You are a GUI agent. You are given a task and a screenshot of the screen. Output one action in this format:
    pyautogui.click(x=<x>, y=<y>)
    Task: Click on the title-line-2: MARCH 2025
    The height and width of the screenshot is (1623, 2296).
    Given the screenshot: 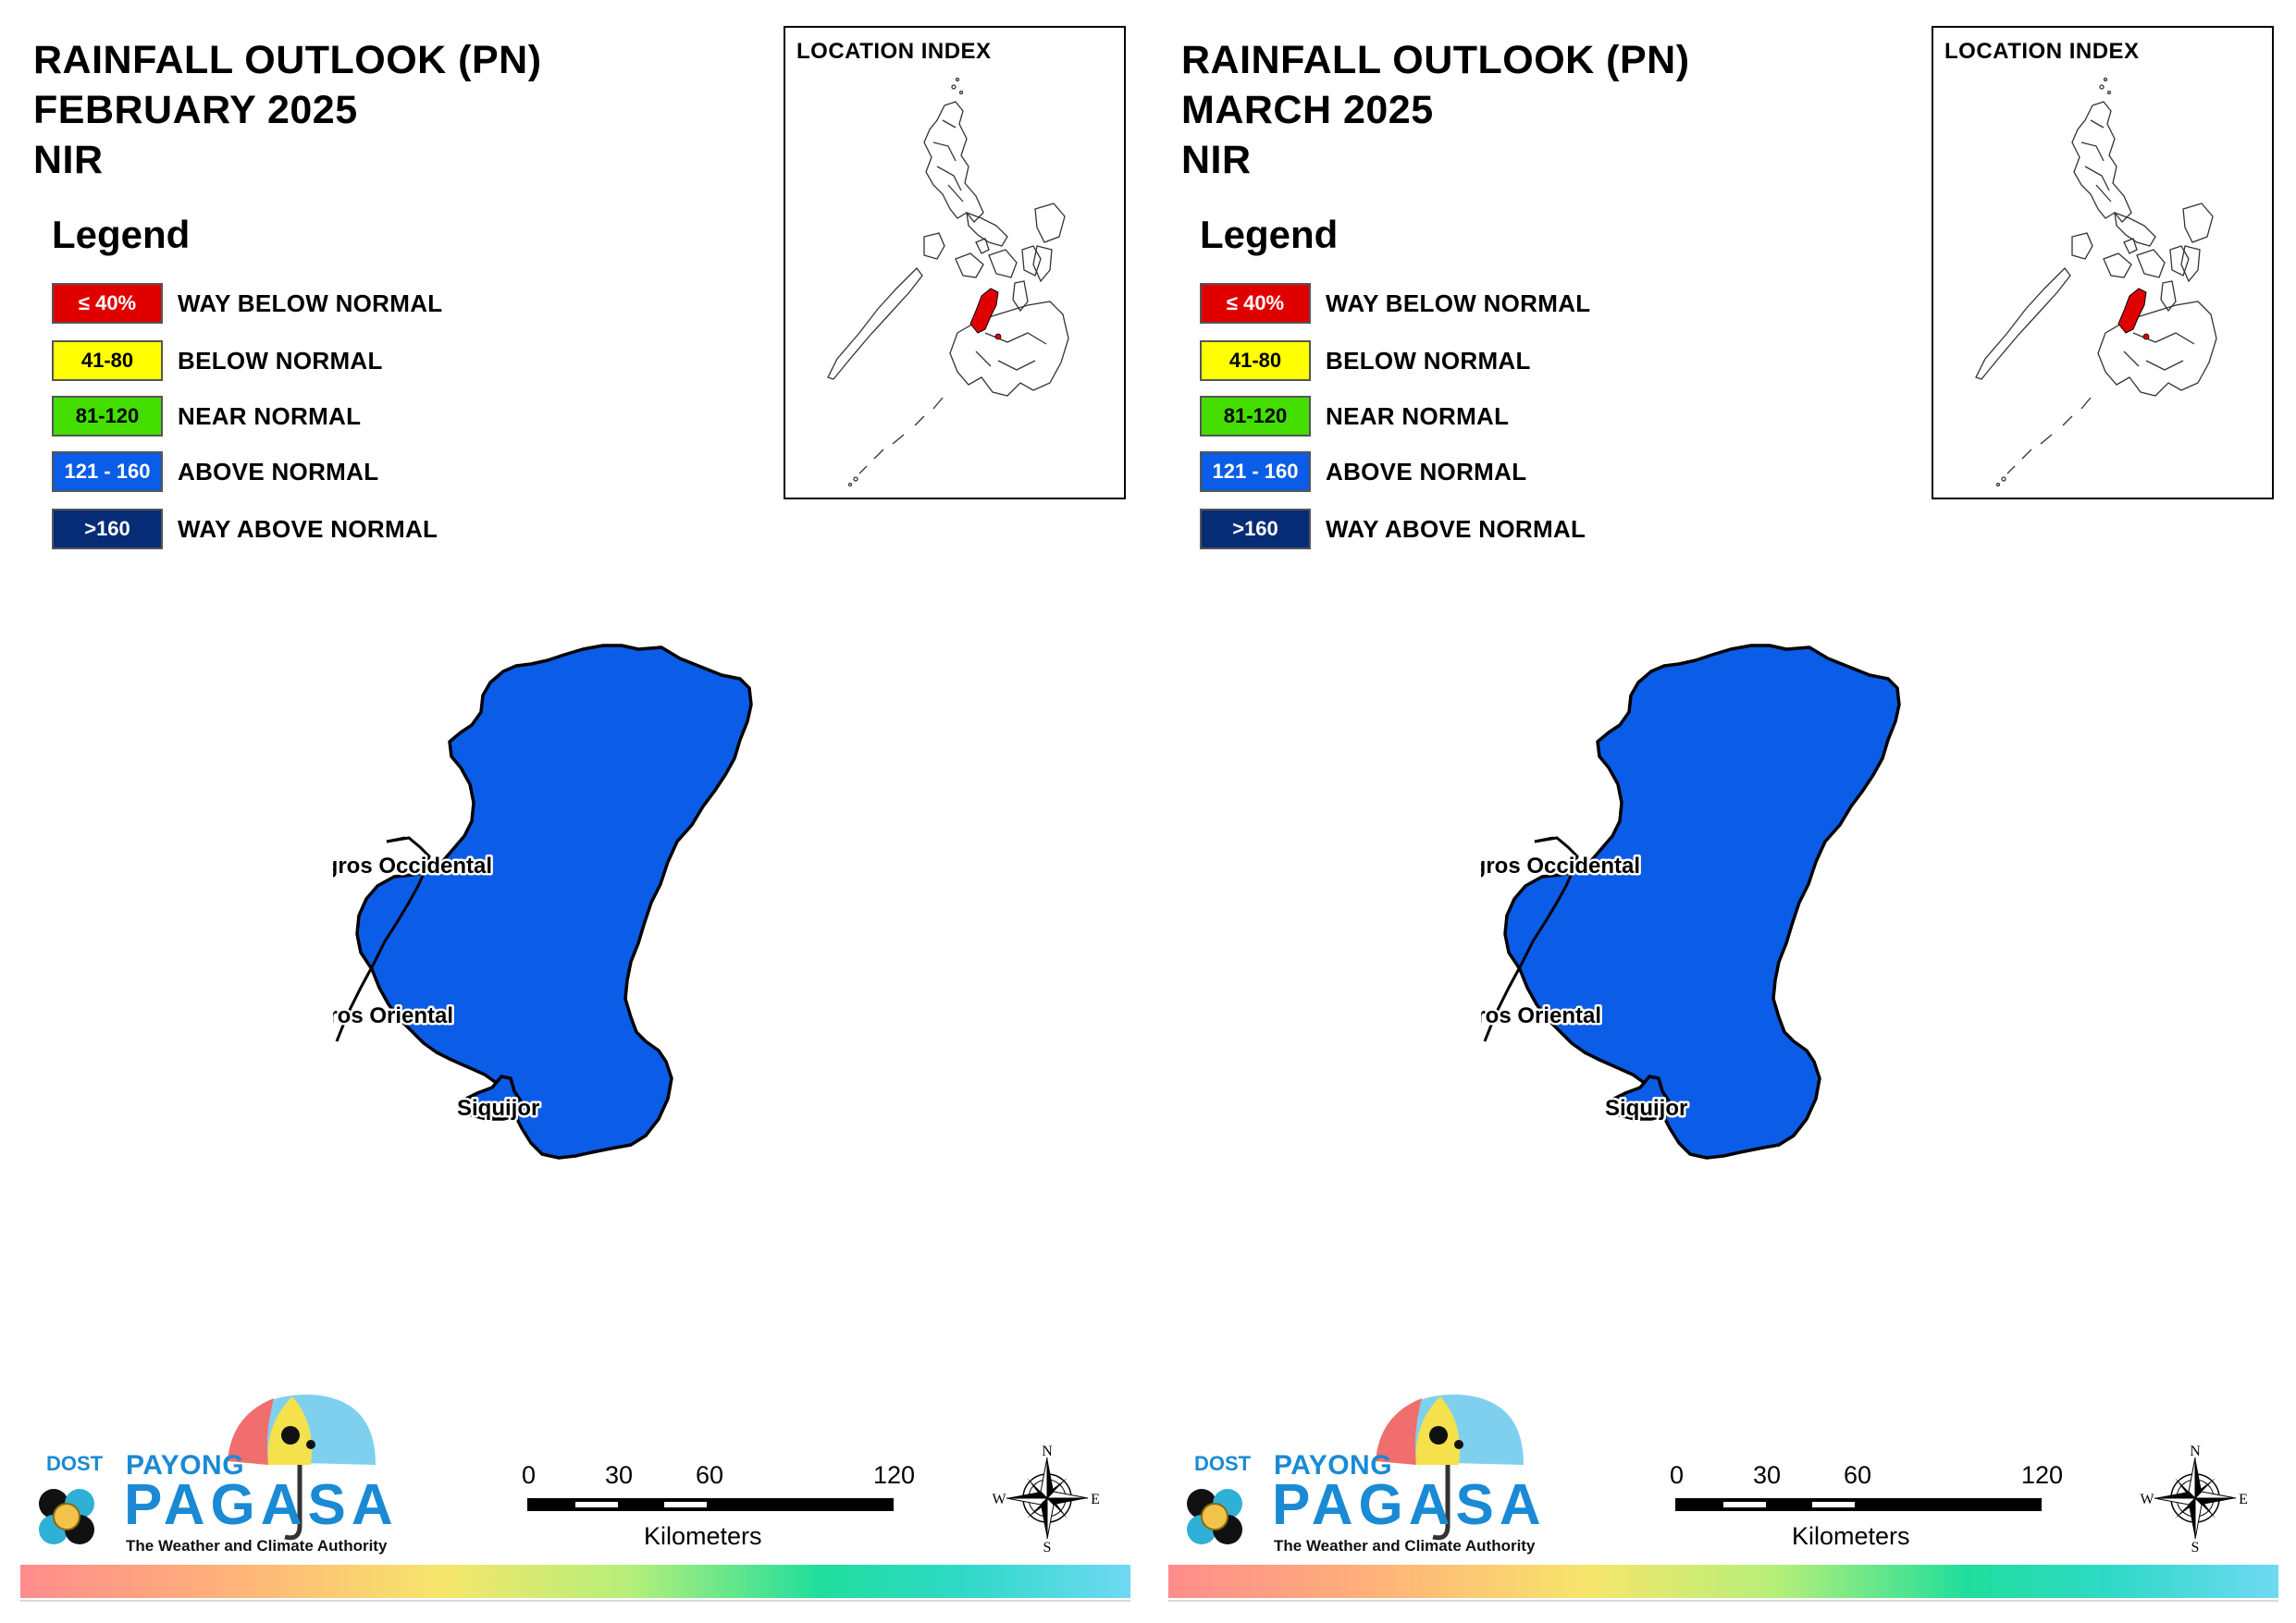 What is the action you would take?
    pyautogui.click(x=1307, y=110)
    